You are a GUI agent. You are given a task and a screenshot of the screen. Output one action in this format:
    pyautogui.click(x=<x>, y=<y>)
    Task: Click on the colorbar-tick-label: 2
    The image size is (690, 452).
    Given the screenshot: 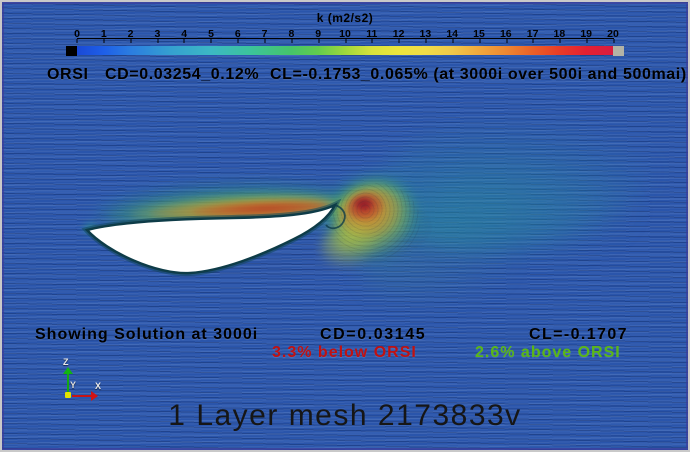 What is the action you would take?
    pyautogui.click(x=130, y=33)
    